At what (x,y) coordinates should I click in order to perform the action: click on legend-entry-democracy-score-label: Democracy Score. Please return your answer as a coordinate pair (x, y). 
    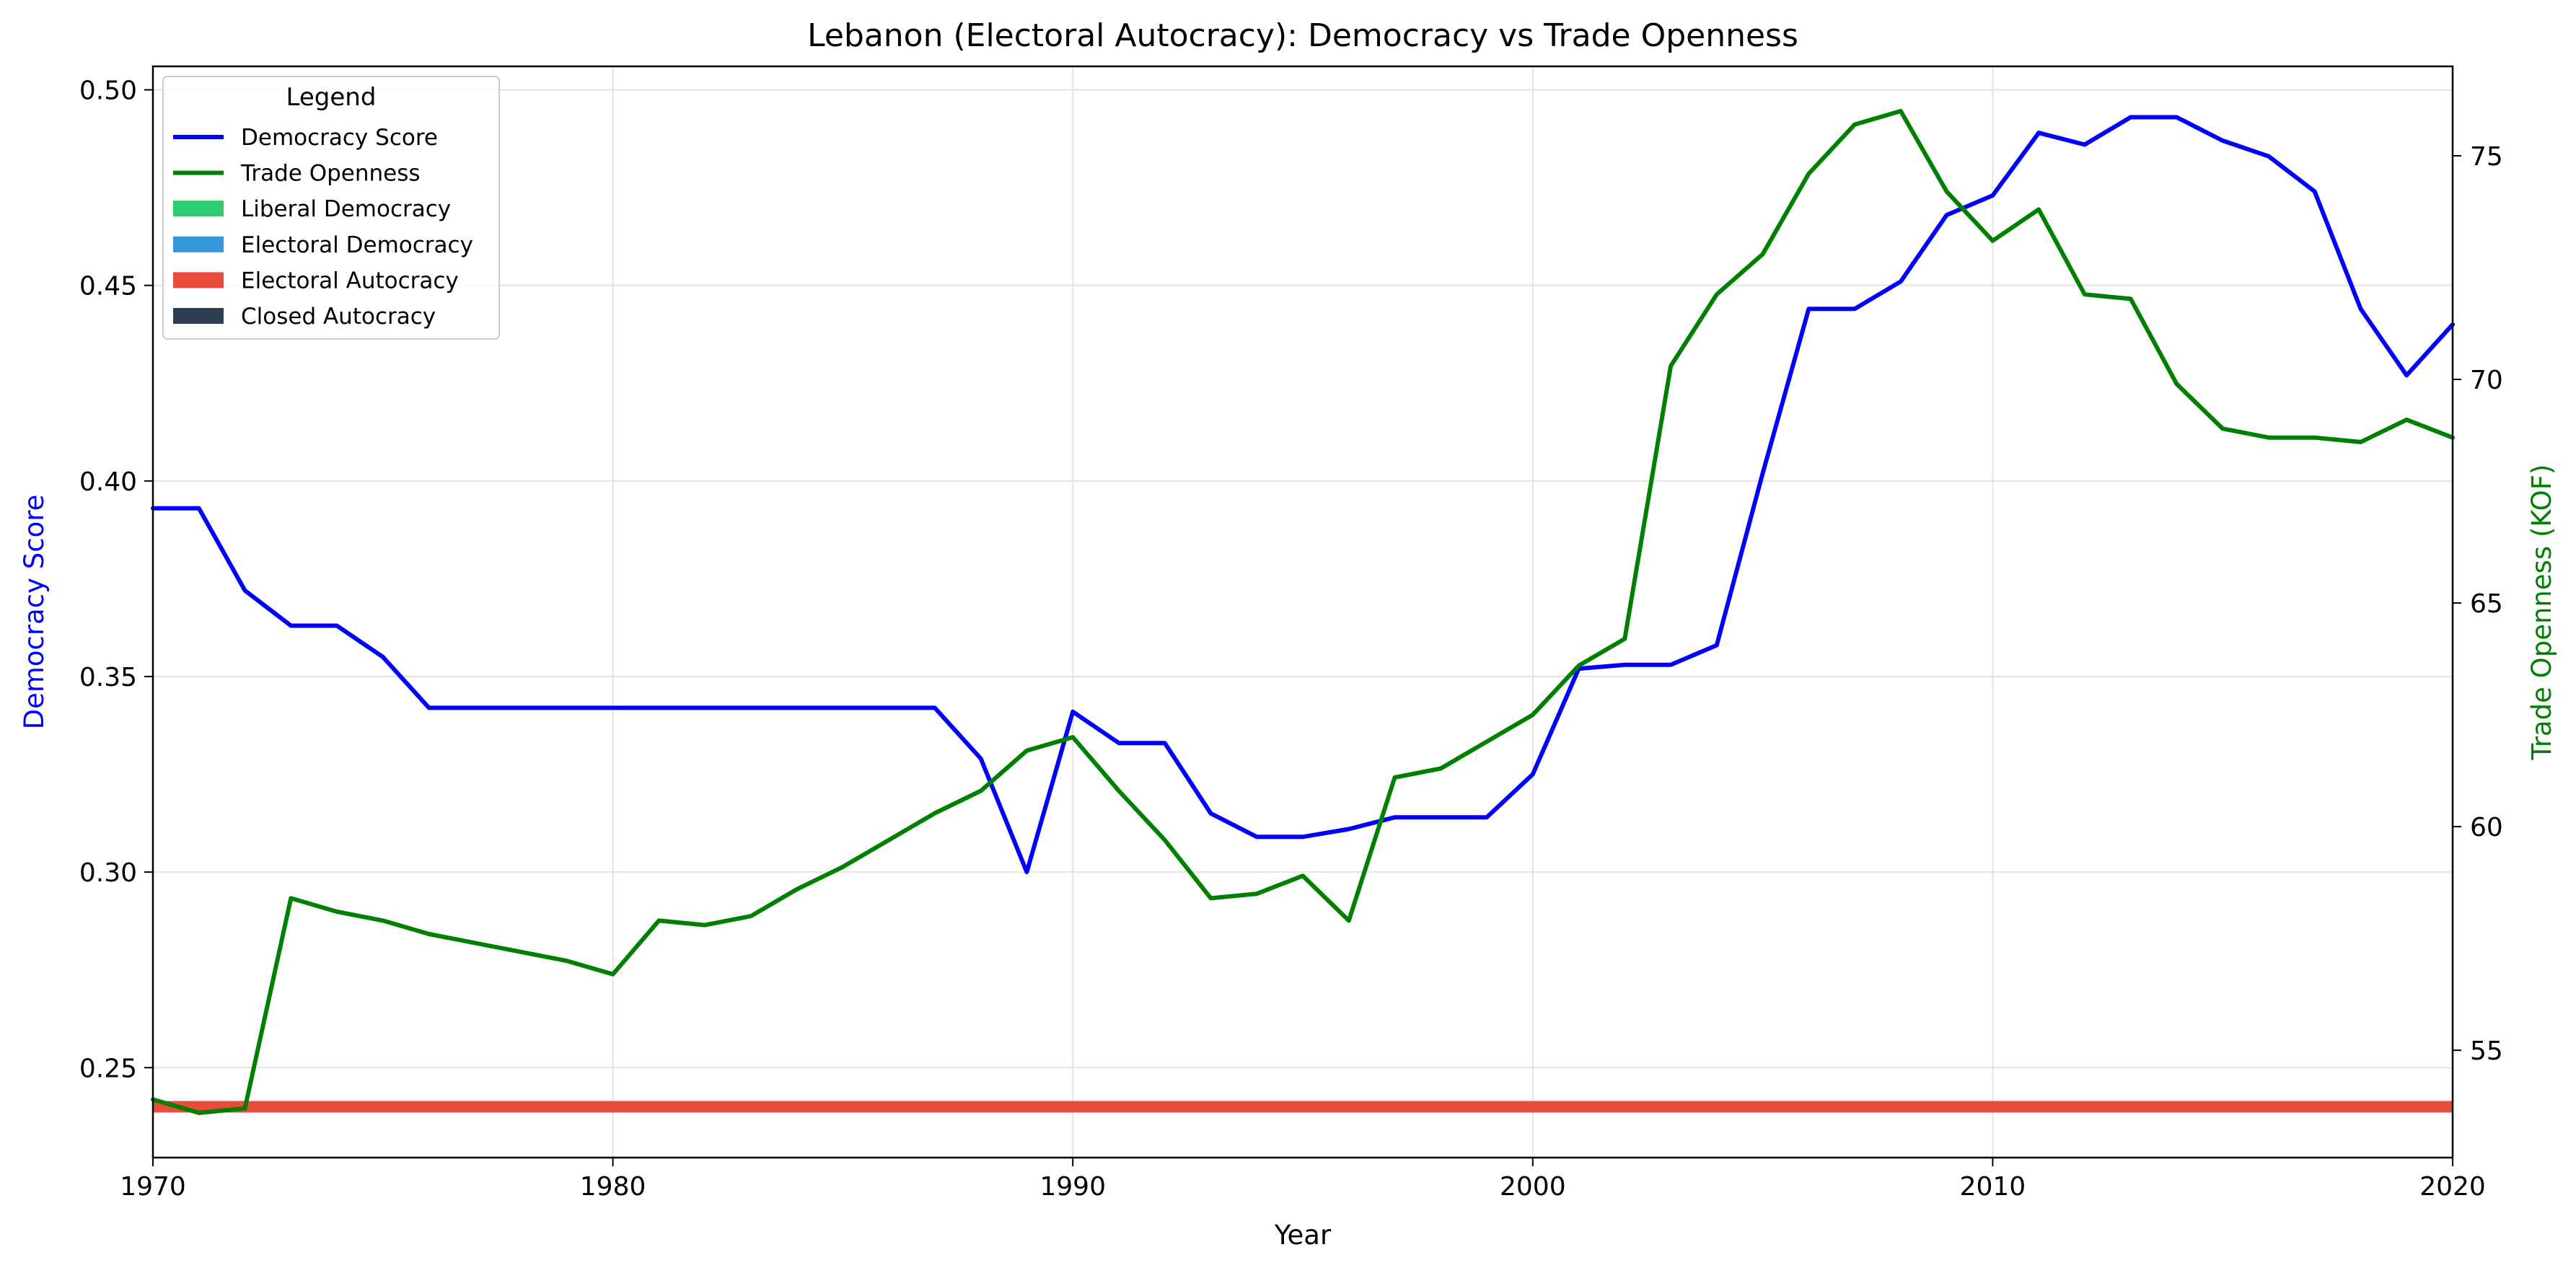
    Looking at the image, I should click on (339, 138).